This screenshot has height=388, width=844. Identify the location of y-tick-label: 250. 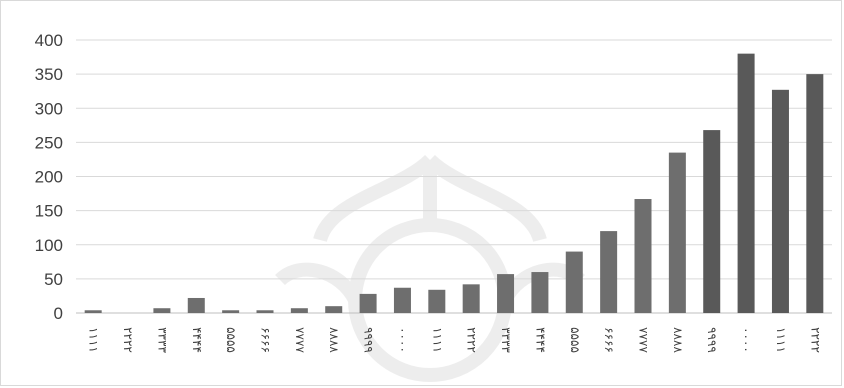
(49, 142).